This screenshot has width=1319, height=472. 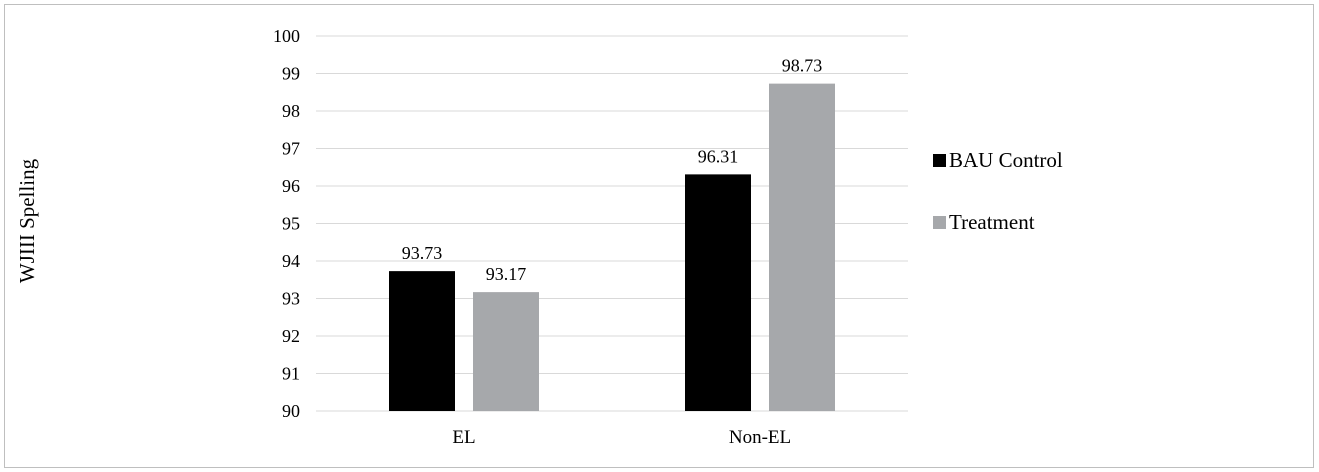 I want to click on y-tick-label: 93, so click(x=291, y=299).